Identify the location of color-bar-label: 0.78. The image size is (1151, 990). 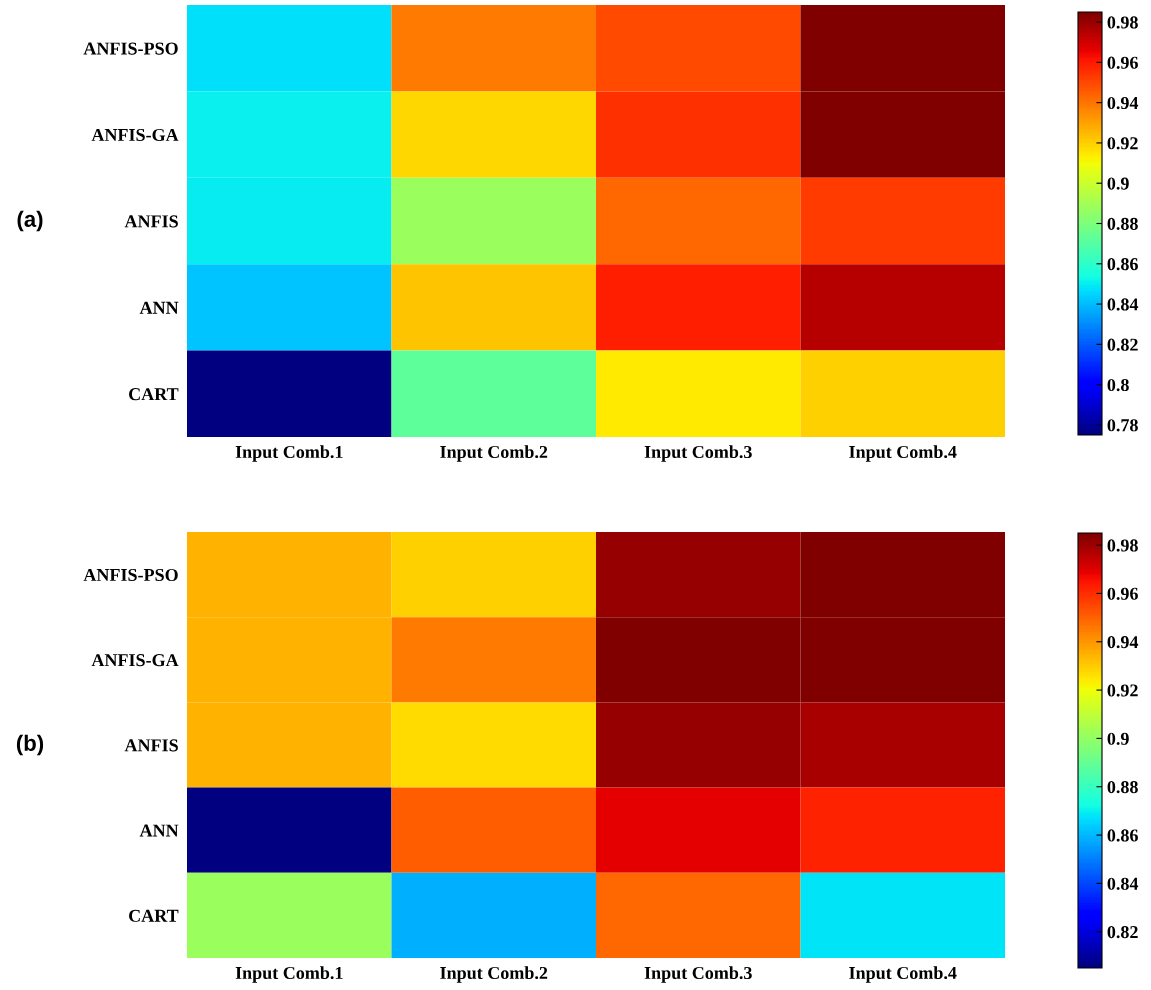
(1122, 425).